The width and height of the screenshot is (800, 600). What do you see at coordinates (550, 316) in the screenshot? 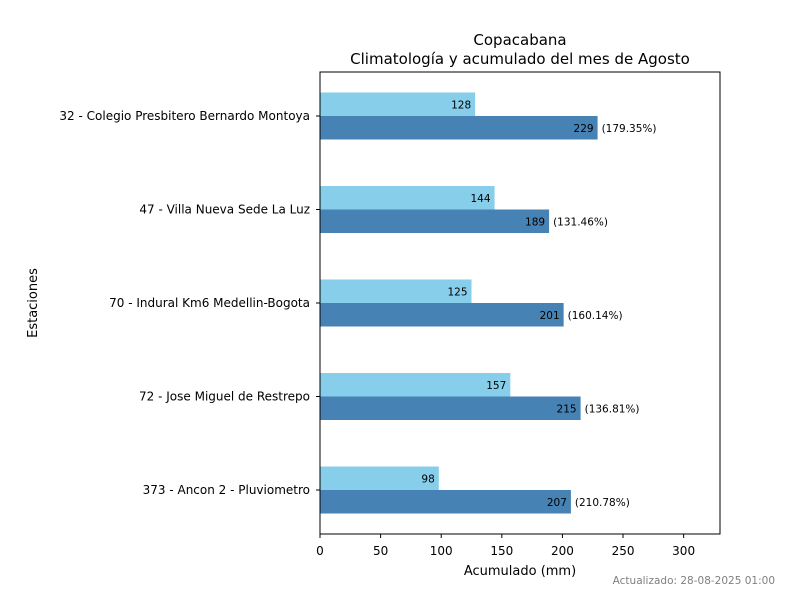
I see `bar-value-label: 201` at bounding box center [550, 316].